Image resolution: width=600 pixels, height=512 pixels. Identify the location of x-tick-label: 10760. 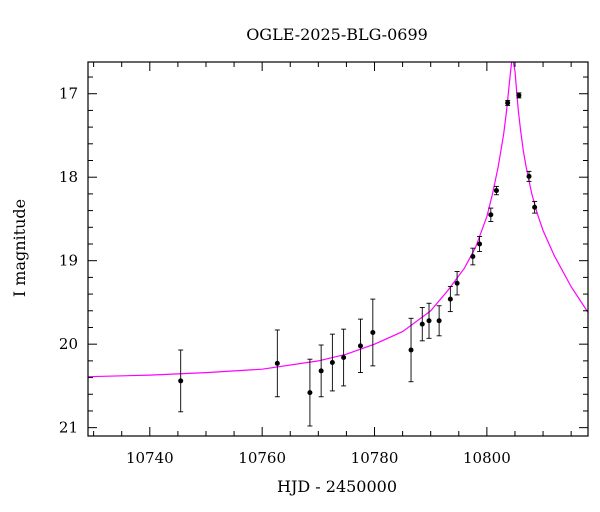
(262, 458).